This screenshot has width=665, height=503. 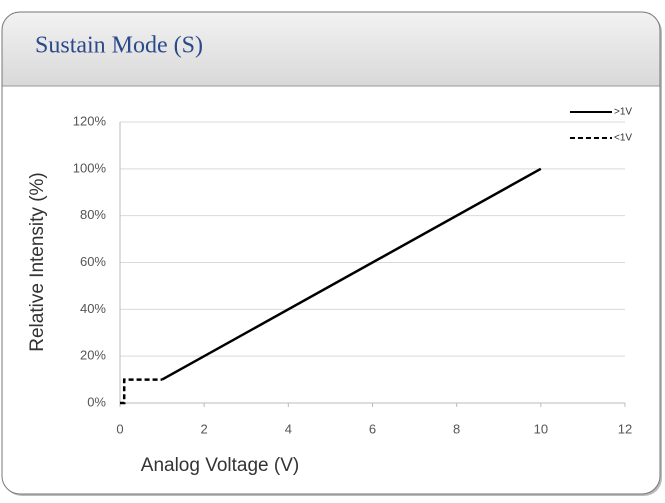 I want to click on y-tick-label: 80%, so click(x=93, y=214).